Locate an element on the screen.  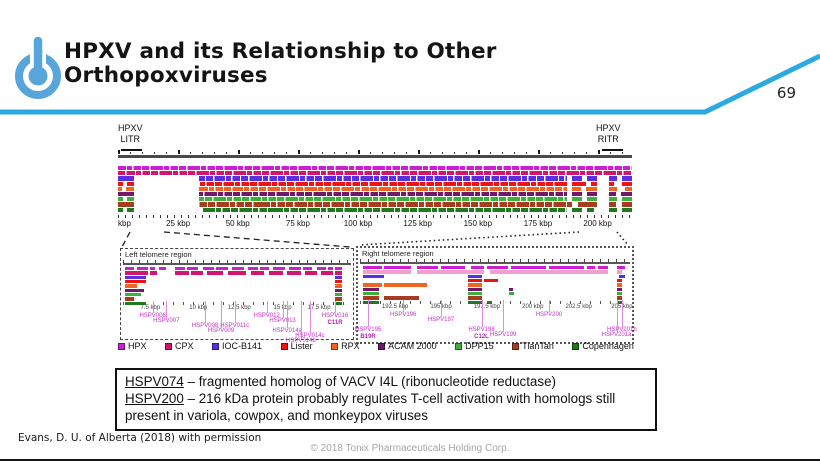
genome-ruler-ticks is located at coordinates (375, 152).